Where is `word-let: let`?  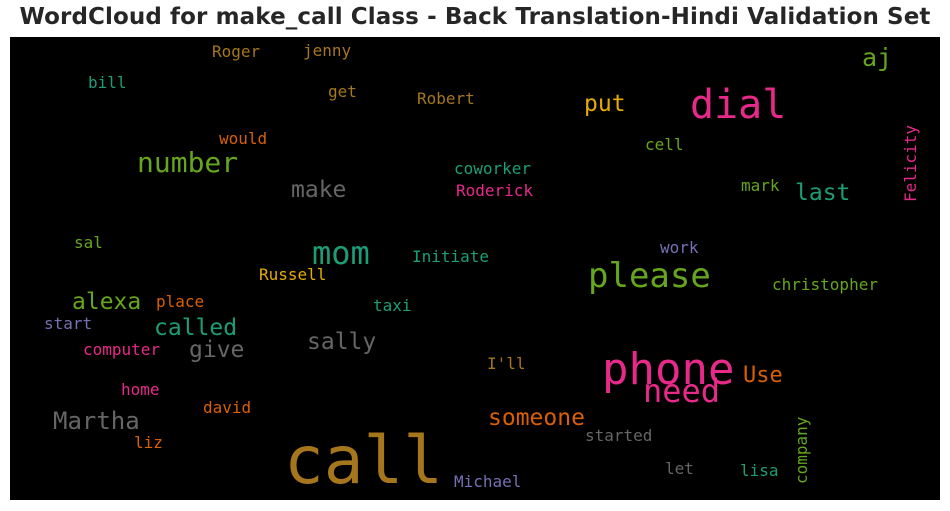 word-let: let is located at coordinates (679, 468).